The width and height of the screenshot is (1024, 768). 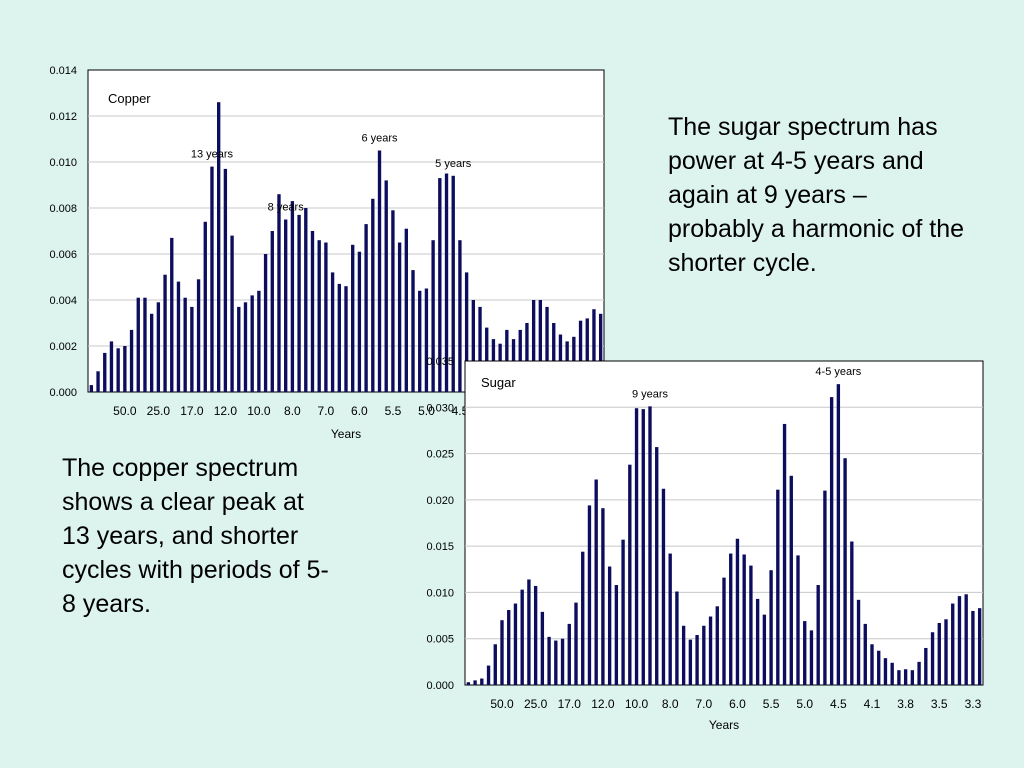 I want to click on copper-x-tick-labels: 50.0 25.0 17.0 12.0 10.0 8.0 7.0 6.0 5.5 5.0 4.5, so click(x=290, y=411).